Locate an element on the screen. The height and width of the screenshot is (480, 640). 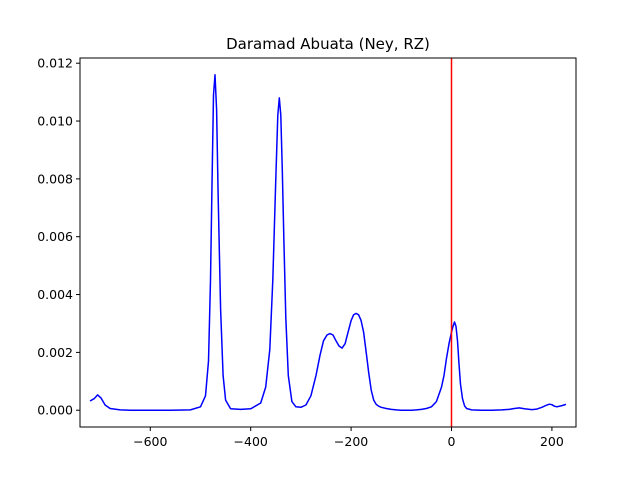
y-tick-label: 0.006 is located at coordinates (55, 236).